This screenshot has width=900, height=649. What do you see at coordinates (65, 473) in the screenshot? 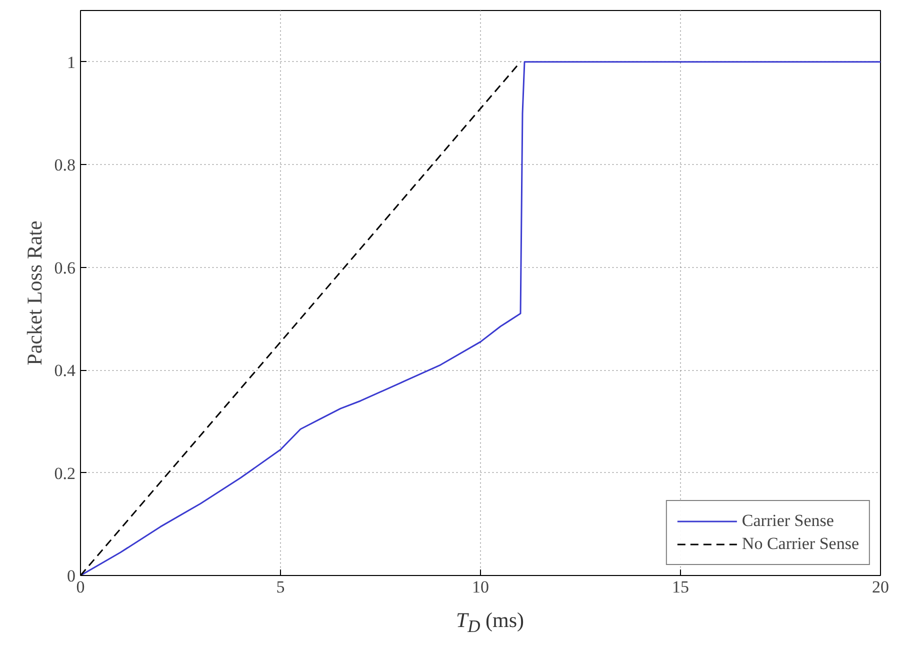
I see `y-tick-label: 0.2` at bounding box center [65, 473].